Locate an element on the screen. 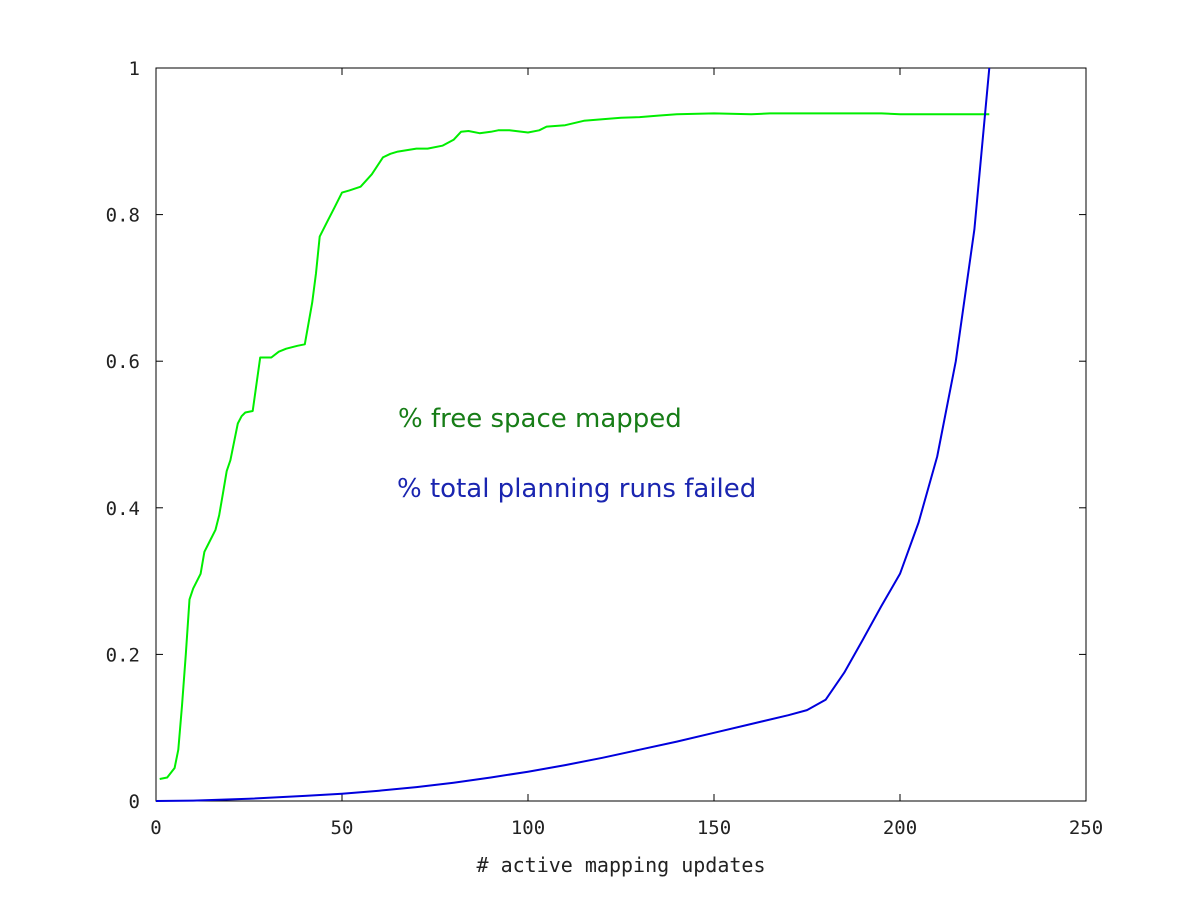  x-tick-label: 100 is located at coordinates (528, 828).